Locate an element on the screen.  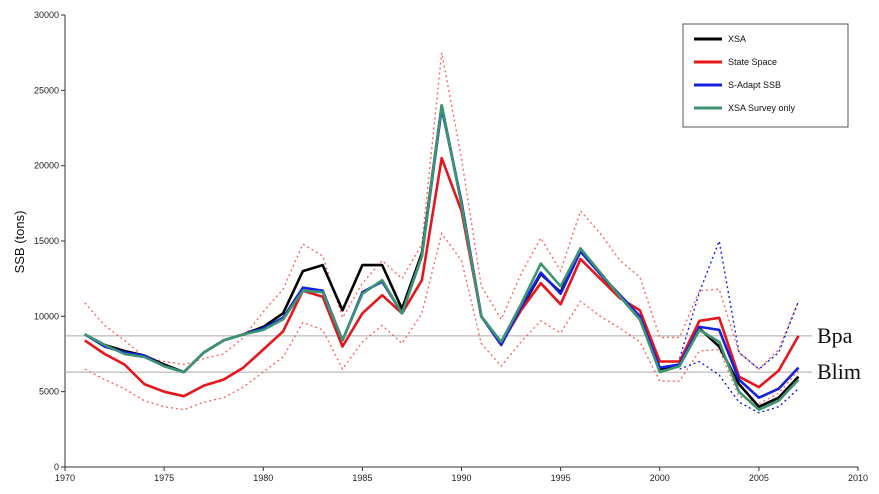
y-tick-label: 0 is located at coordinates (56, 467).